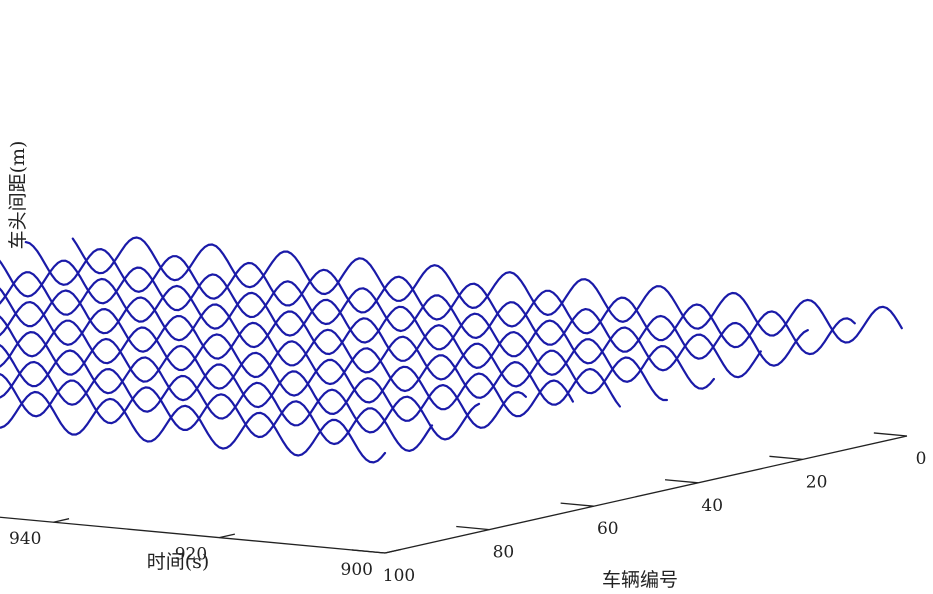 The height and width of the screenshot is (594, 933). Describe the element at coordinates (25, 539) in the screenshot. I see `y-tick-label: 940` at that location.